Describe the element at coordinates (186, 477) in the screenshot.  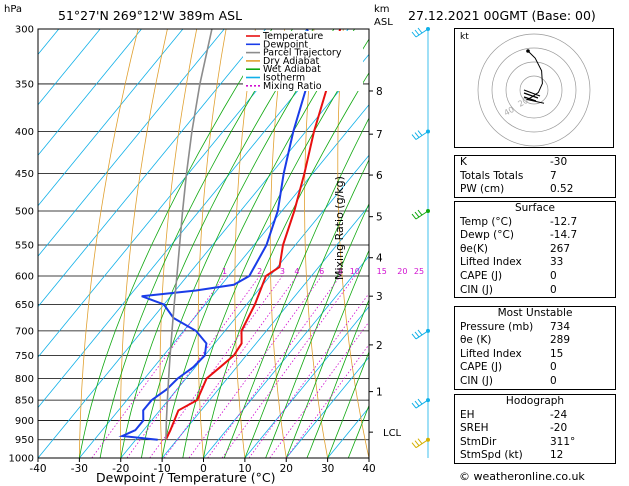
I see `x-axis-label: Dewpoint / Temperature (°C)` at that location.